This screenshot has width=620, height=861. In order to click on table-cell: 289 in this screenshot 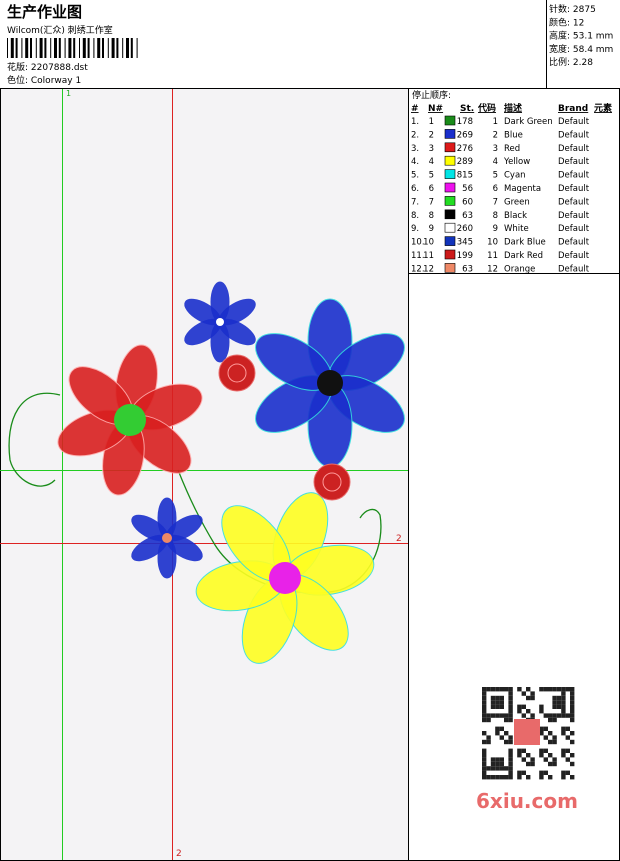, I will do `click(465, 162)`.